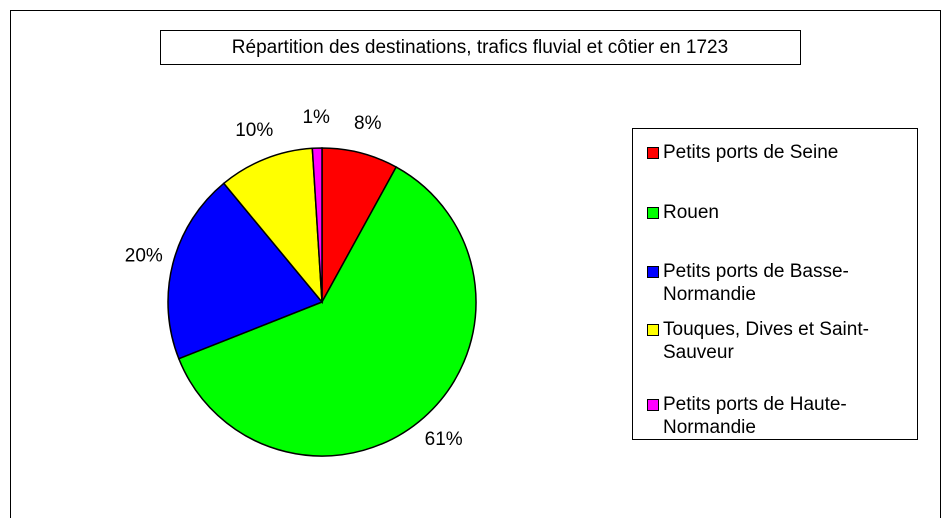 The width and height of the screenshot is (942, 518). What do you see at coordinates (691, 212) in the screenshot?
I see `legend-label: Rouen` at bounding box center [691, 212].